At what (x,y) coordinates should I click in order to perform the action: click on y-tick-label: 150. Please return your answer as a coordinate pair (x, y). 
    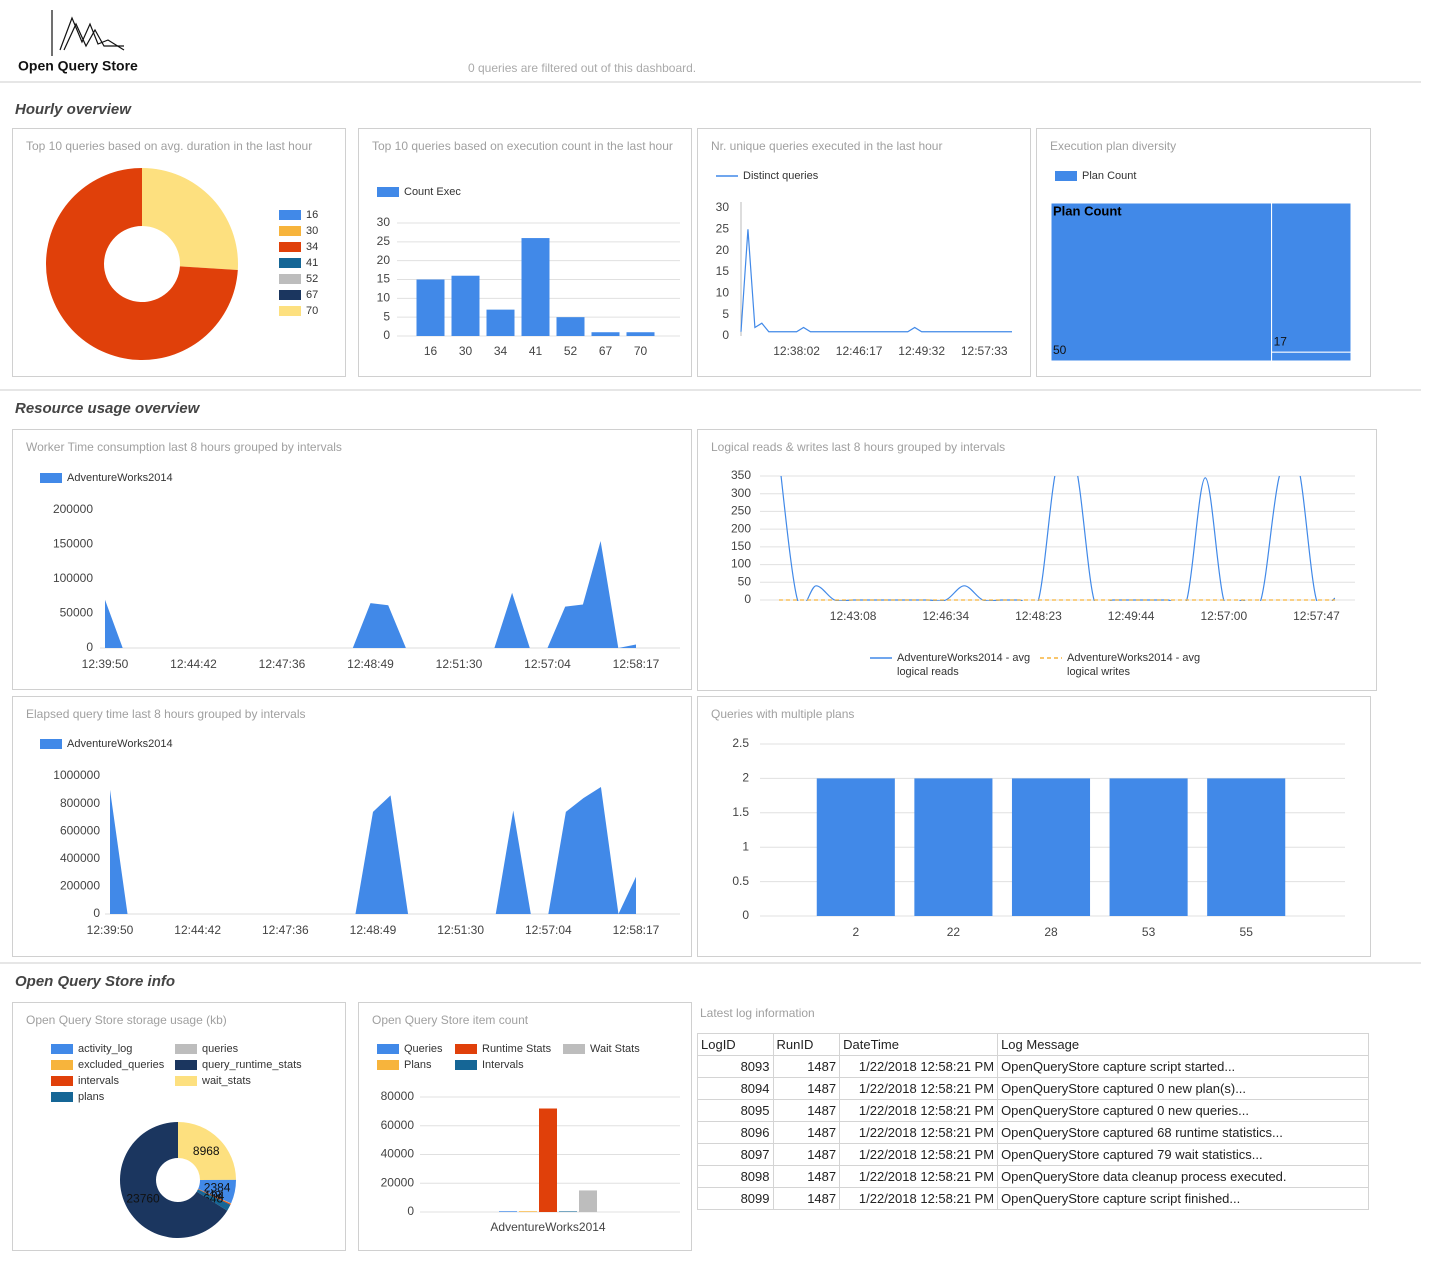
    Looking at the image, I should click on (741, 546).